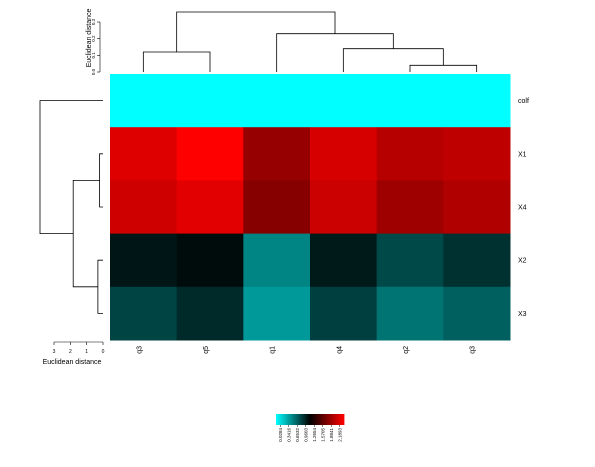 This screenshot has height=467, width=595. What do you see at coordinates (93, 55) in the screenshot?
I see `axis-tick-label: 0.1` at bounding box center [93, 55].